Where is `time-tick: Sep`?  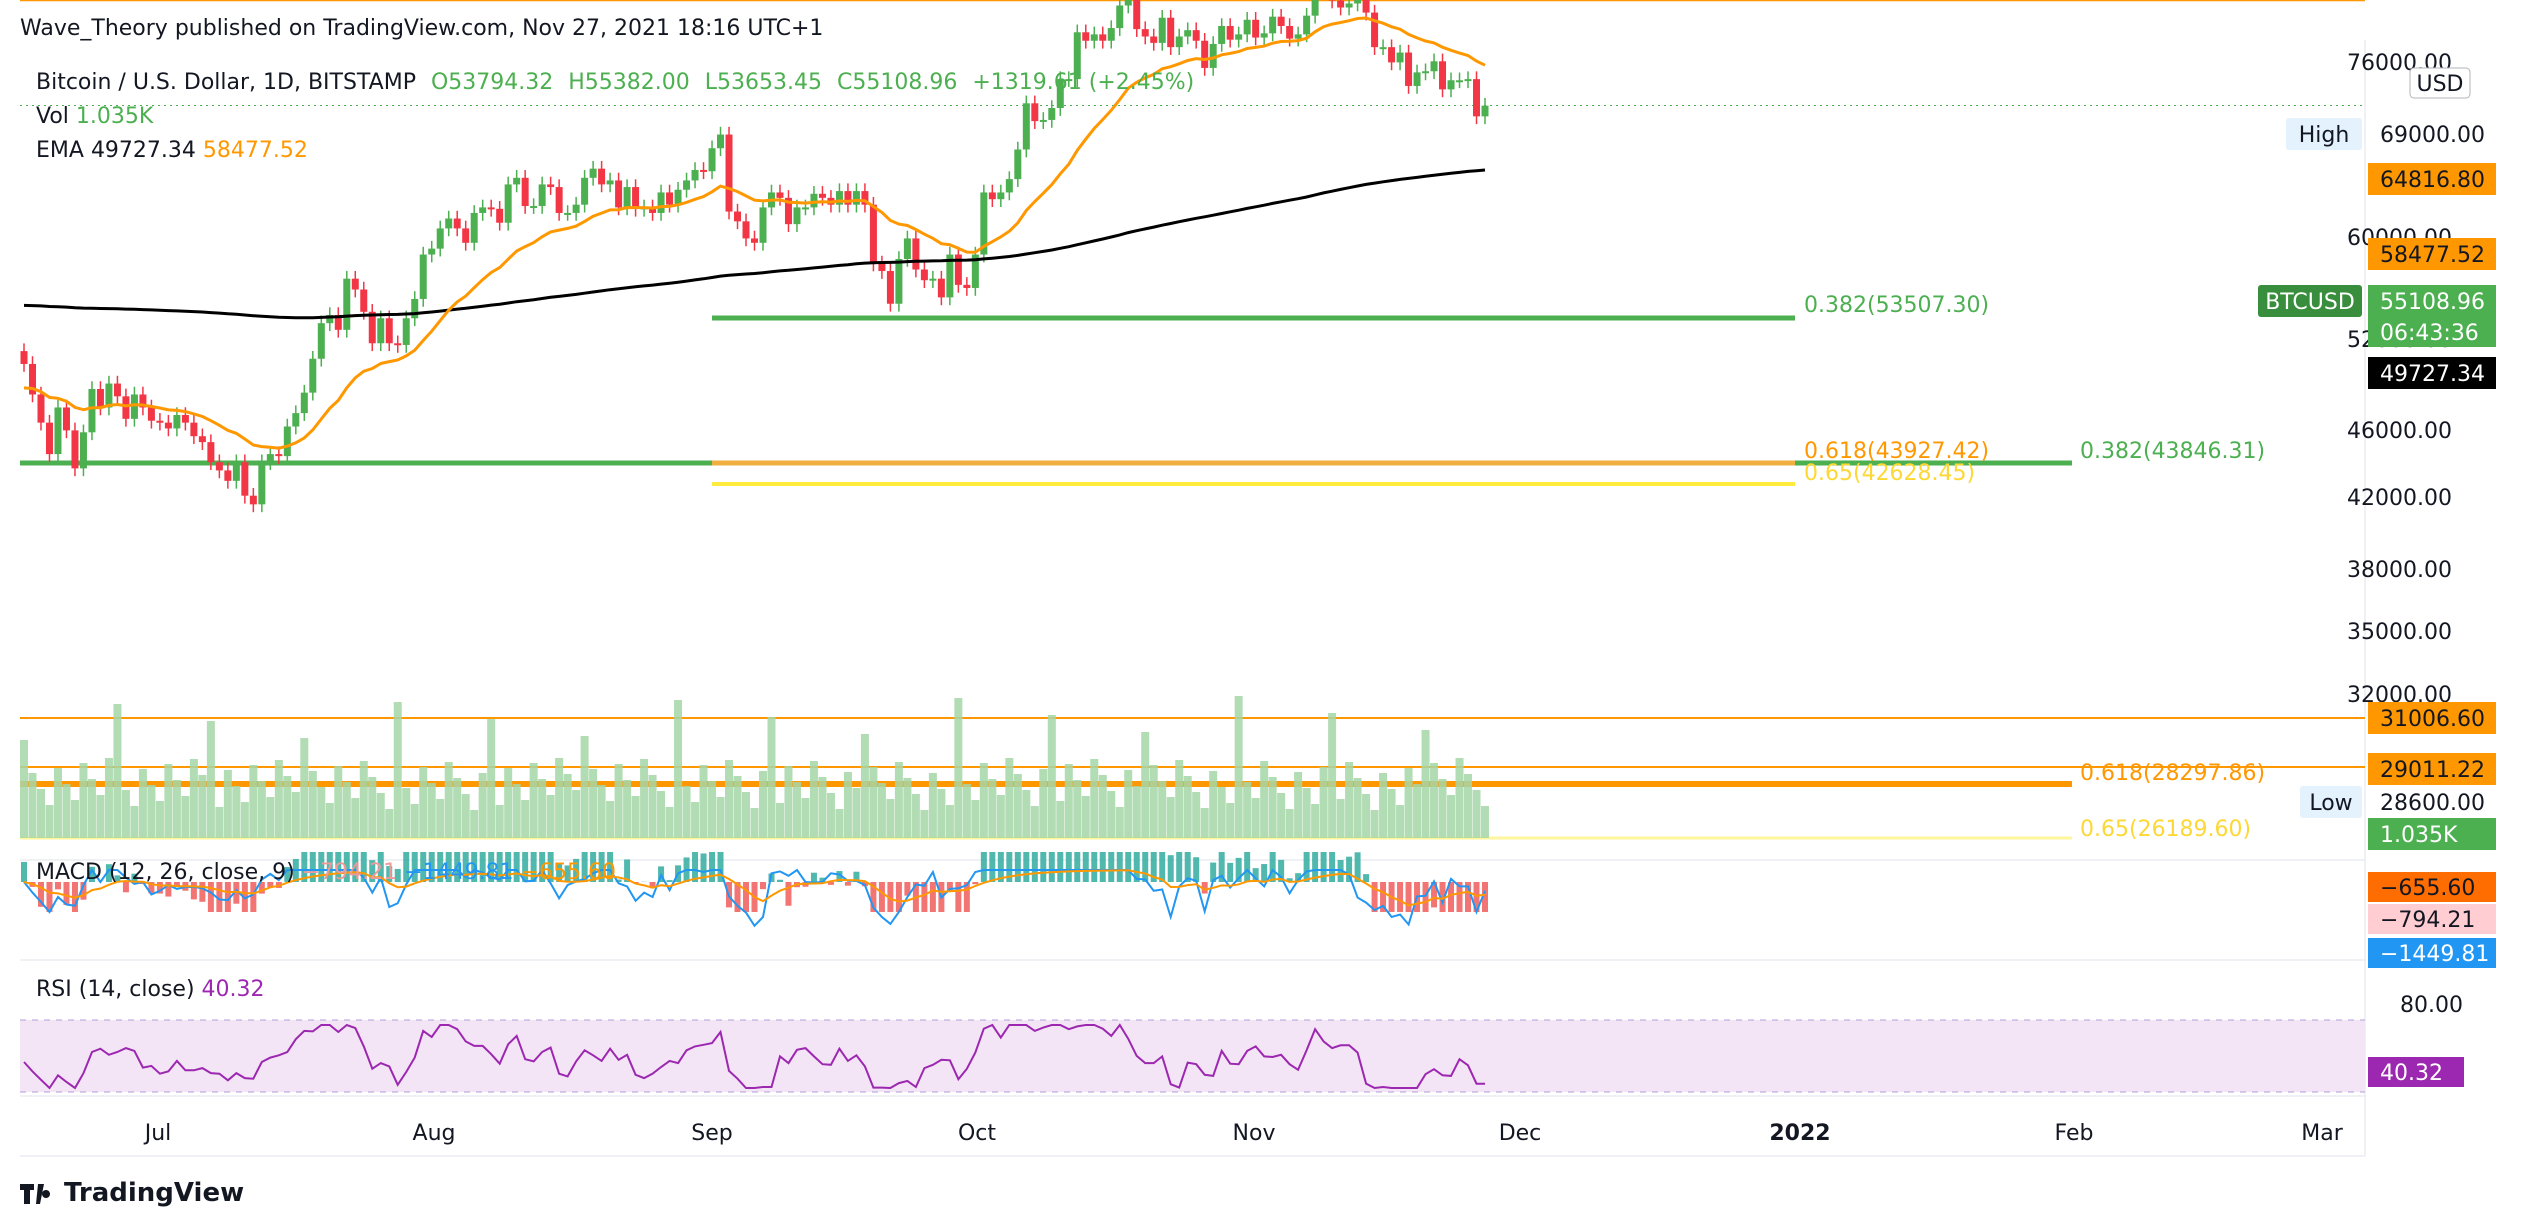
time-tick: Sep is located at coordinates (711, 1133).